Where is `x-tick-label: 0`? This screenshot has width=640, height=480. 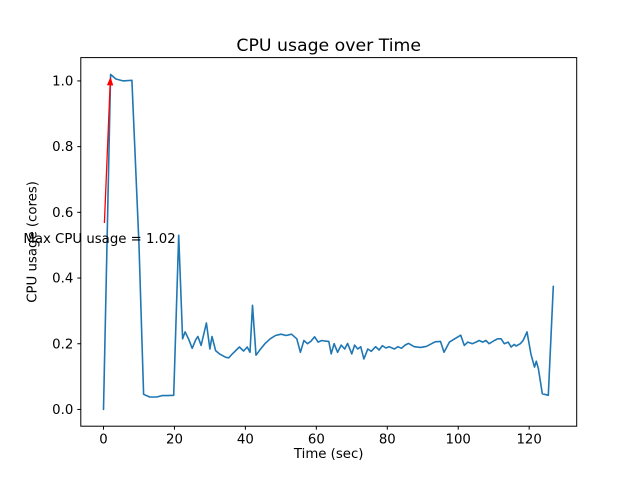 x-tick-label: 0 is located at coordinates (103, 440).